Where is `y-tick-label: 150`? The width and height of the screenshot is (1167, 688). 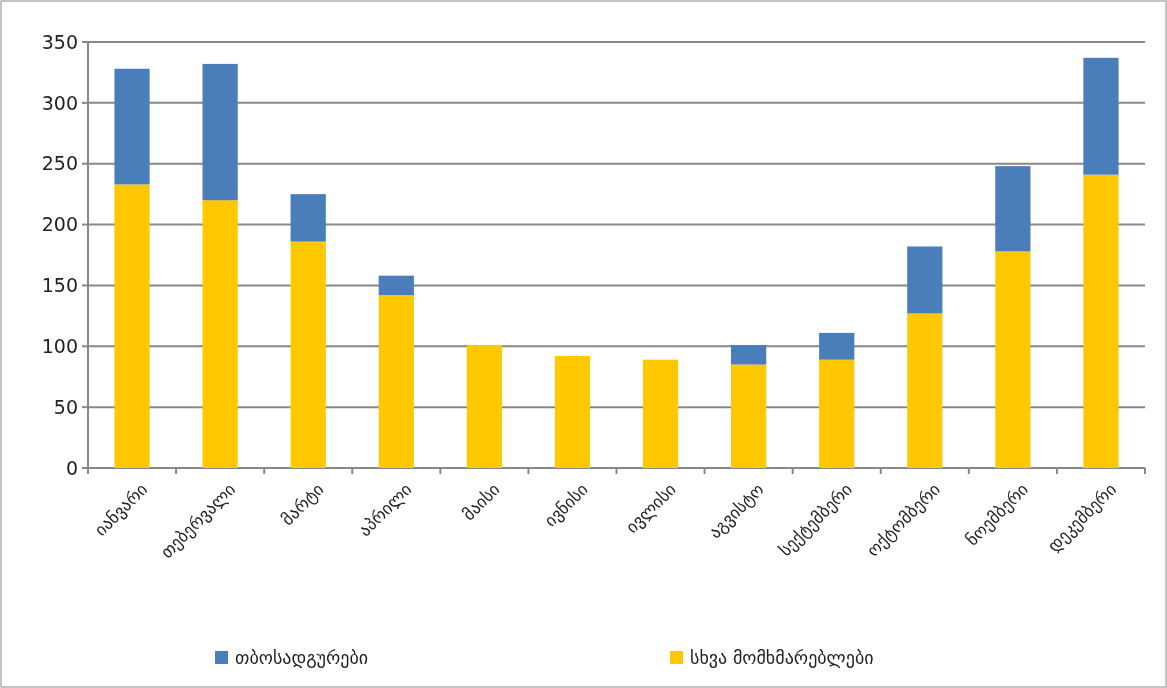 y-tick-label: 150 is located at coordinates (59, 285).